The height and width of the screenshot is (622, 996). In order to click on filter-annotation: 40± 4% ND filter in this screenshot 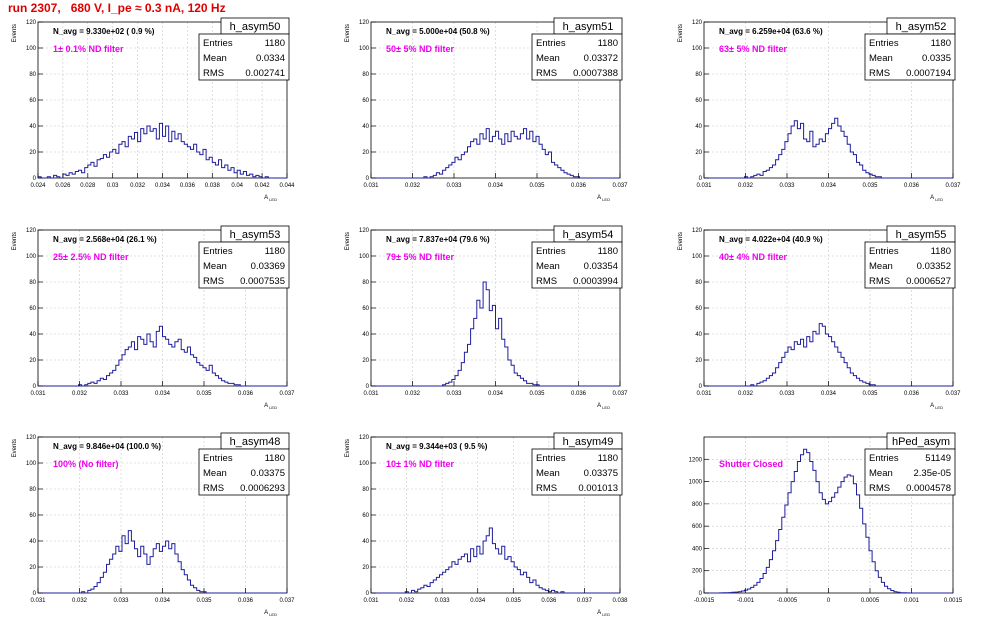, I will do `click(753, 257)`.